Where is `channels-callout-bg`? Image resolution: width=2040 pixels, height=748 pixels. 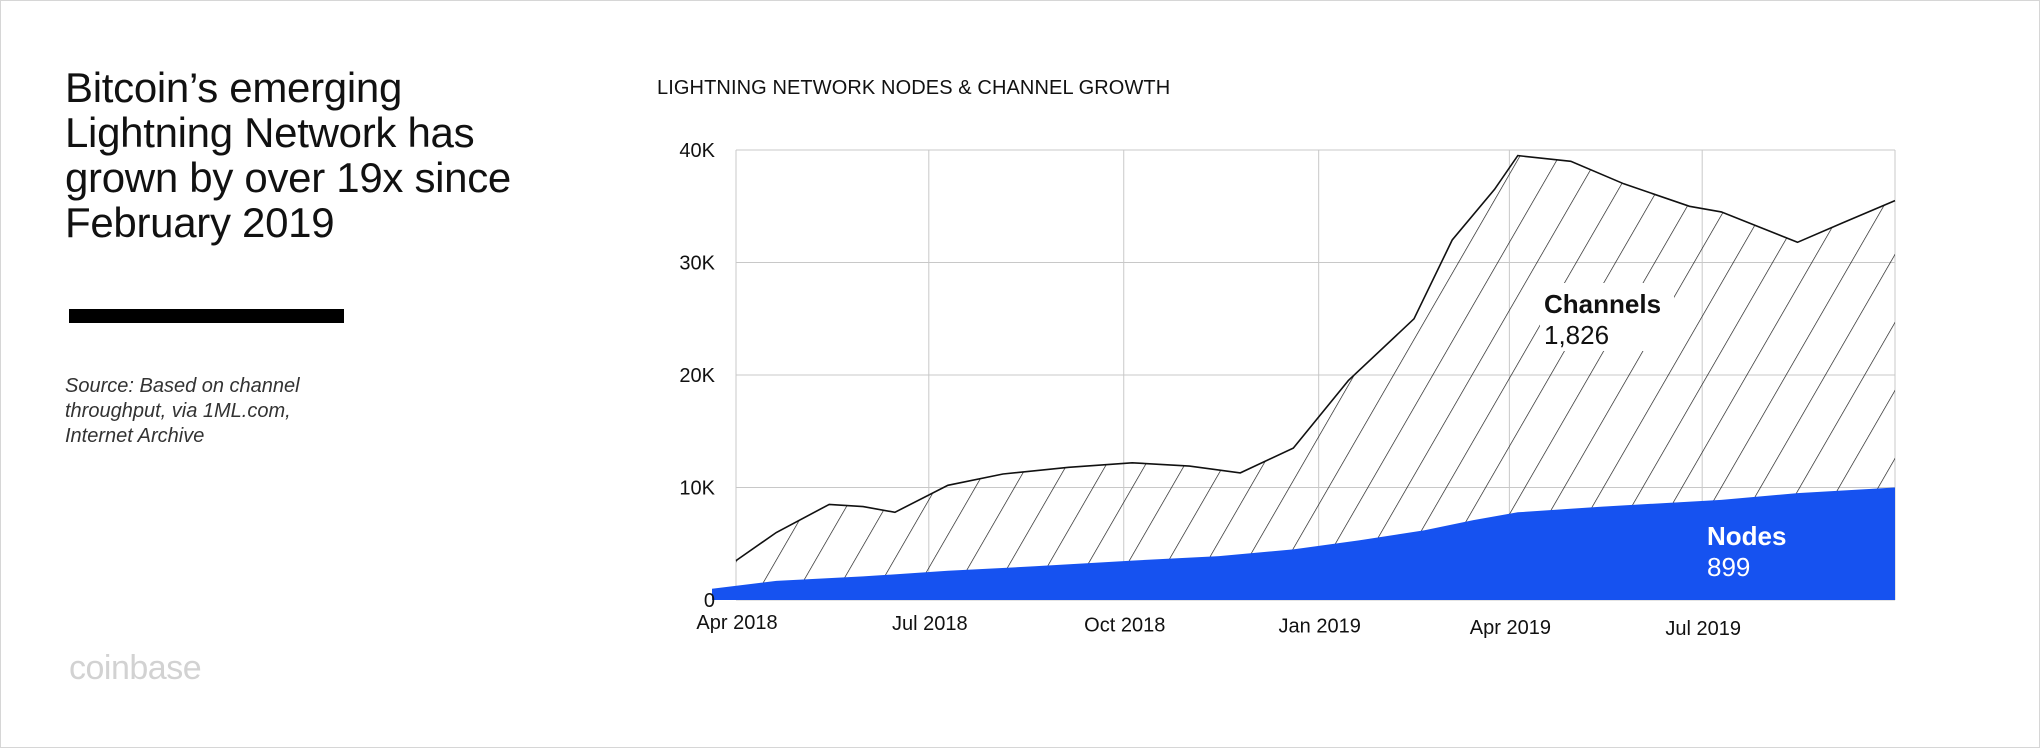 channels-callout-bg is located at coordinates (1607, 317).